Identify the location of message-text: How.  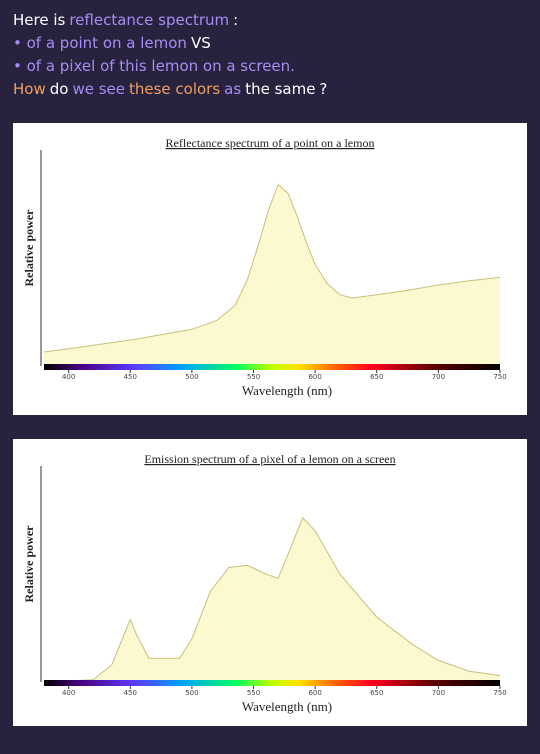
(29, 89).